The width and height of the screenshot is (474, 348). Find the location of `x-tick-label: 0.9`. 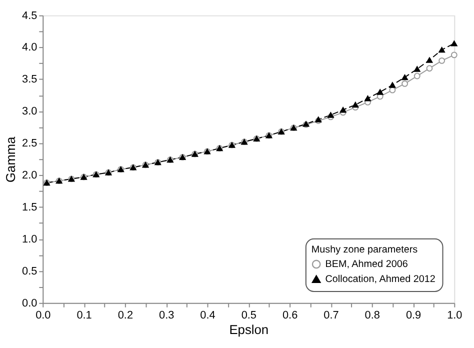

x-tick-label: 0.9 is located at coordinates (414, 315).